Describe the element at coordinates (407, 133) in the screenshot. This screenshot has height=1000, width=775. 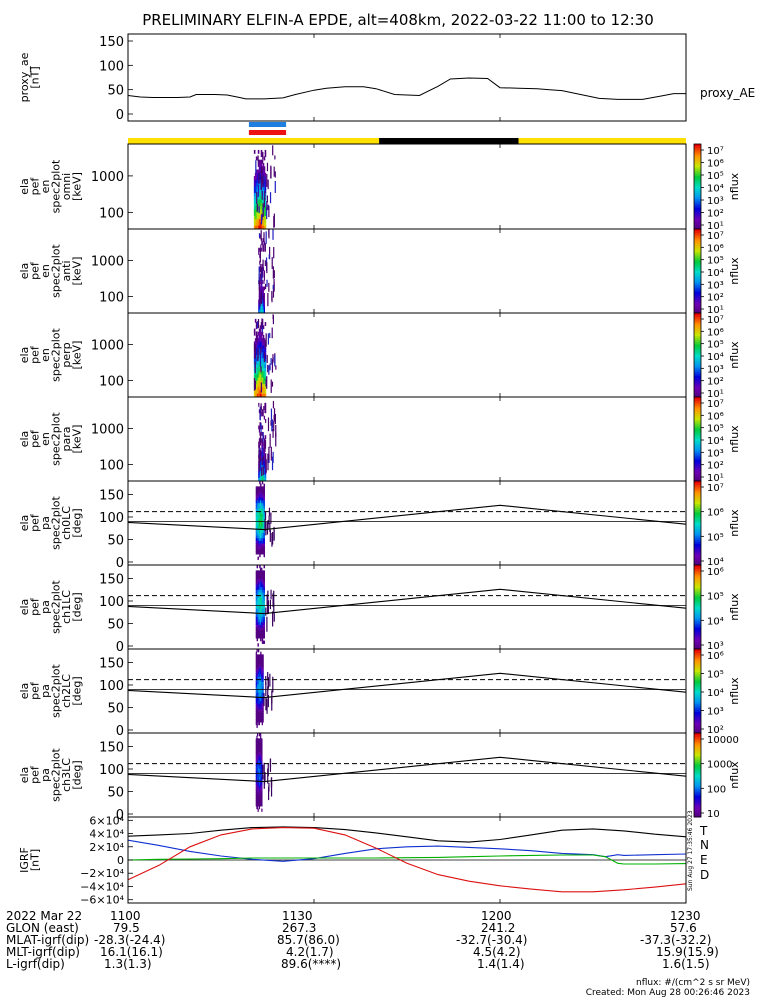
I see `orbit-bar` at that location.